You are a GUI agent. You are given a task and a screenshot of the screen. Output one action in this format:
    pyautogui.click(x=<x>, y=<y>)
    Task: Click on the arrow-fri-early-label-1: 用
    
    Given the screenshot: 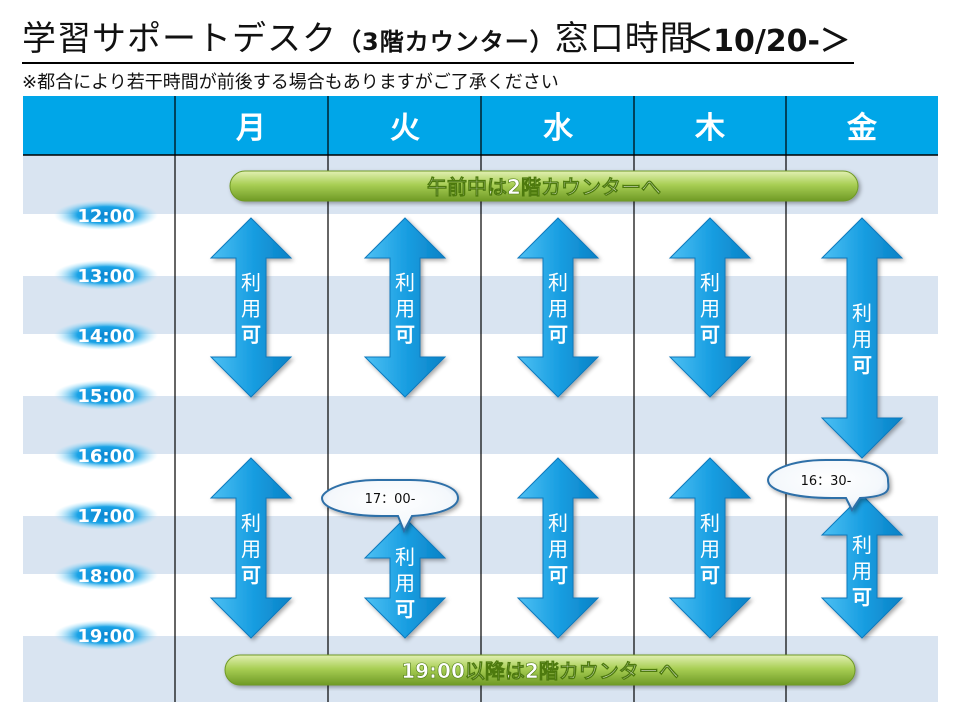 What is the action you would take?
    pyautogui.click(x=862, y=339)
    